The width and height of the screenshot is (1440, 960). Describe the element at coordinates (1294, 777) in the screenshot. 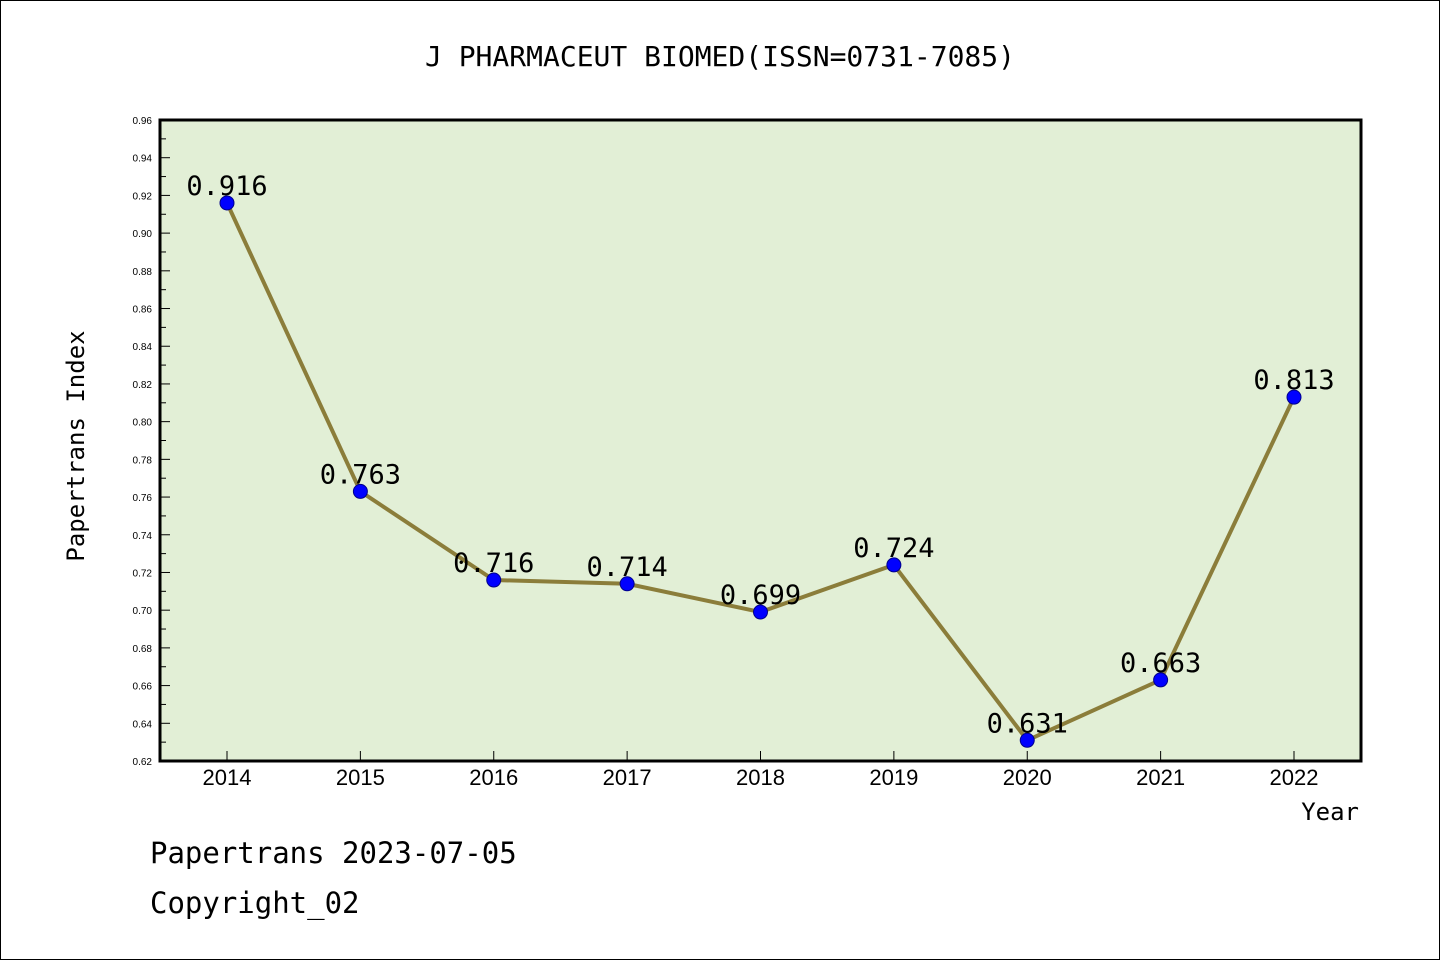

I see `x-tick-label: 2022` at that location.